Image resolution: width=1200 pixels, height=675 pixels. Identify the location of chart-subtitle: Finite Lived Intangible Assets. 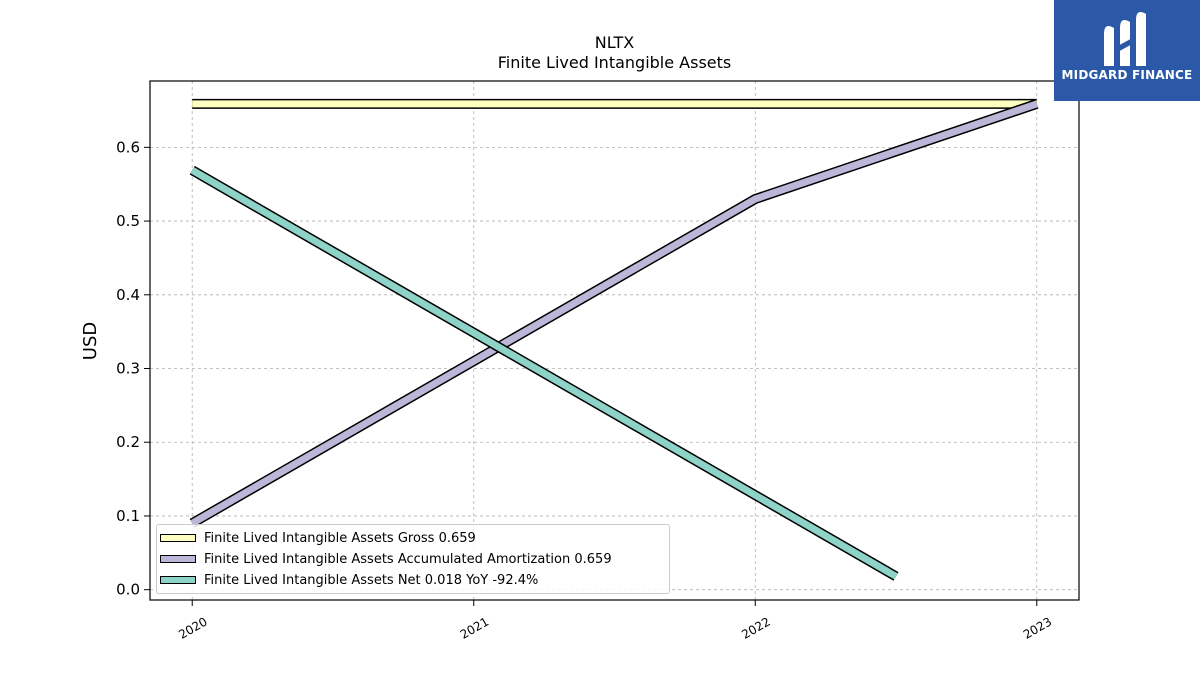
(614, 62).